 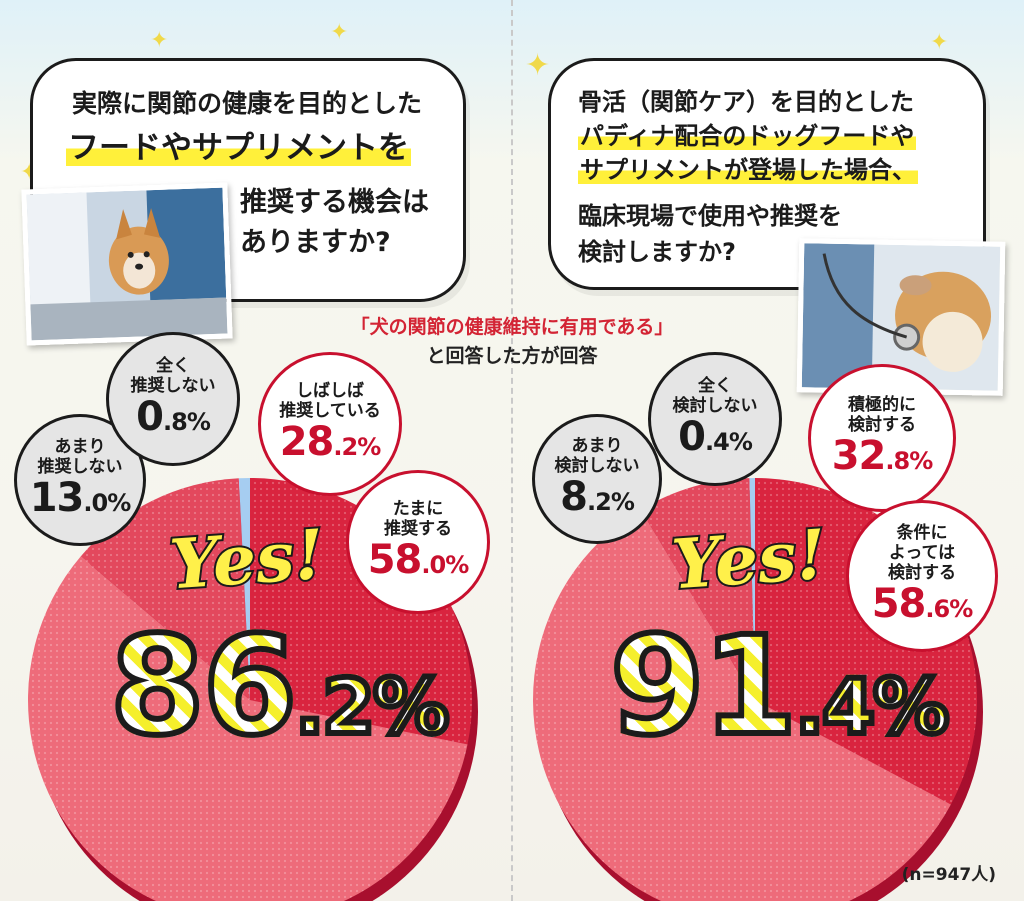 What do you see at coordinates (922, 552) in the screenshot?
I see `right-label-conditional-line-2: よっては` at bounding box center [922, 552].